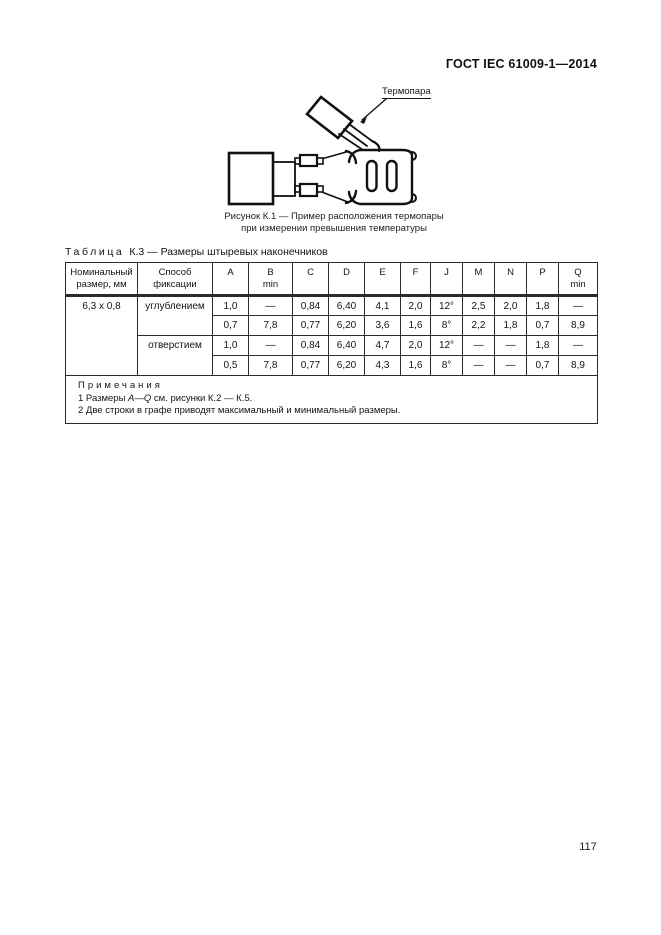 The image size is (661, 935). What do you see at coordinates (578, 279) in the screenshot?
I see `header-cell-q: Q min` at bounding box center [578, 279].